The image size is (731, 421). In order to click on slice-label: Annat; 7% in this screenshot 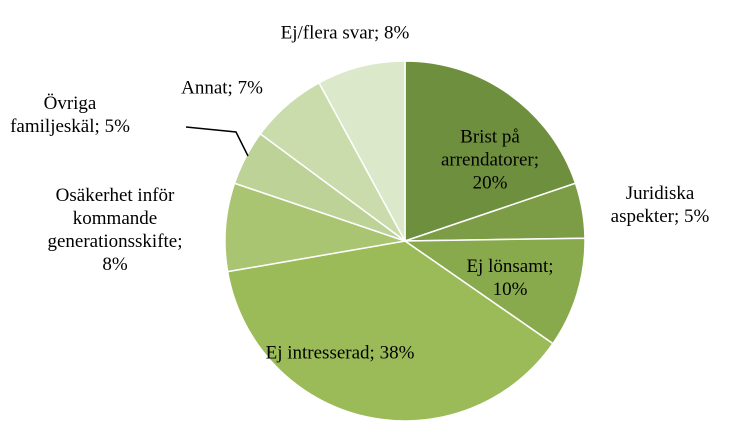, I will do `click(222, 88)`.